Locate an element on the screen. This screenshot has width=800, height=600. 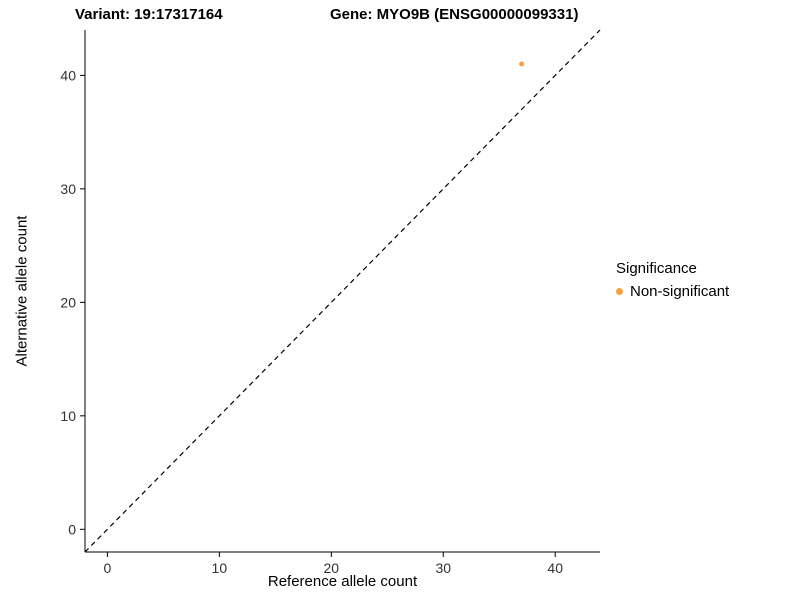
y-tick-label: 40 is located at coordinates (68, 75).